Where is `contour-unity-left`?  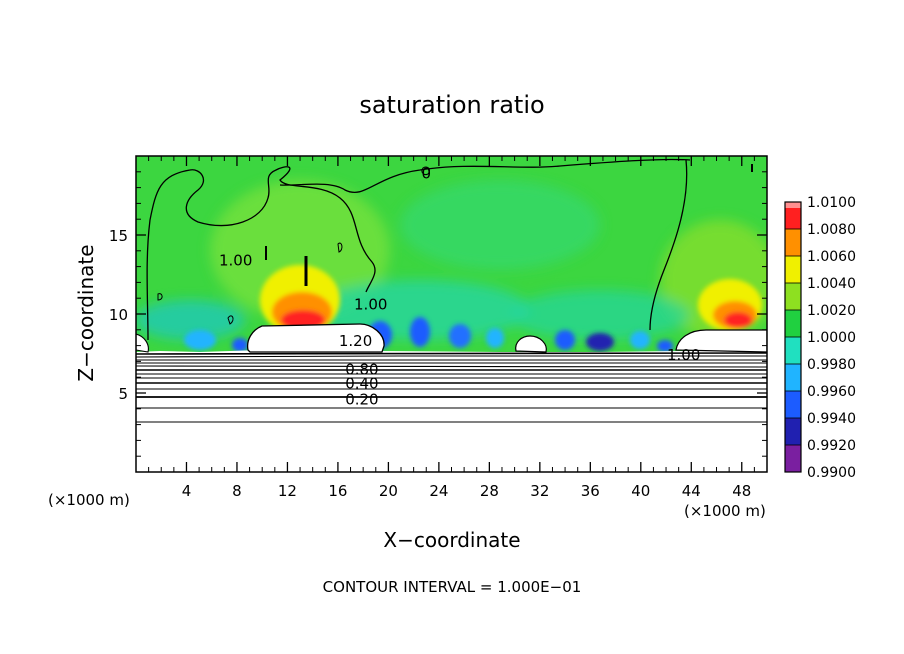
contour-unity-left is located at coordinates (261, 253).